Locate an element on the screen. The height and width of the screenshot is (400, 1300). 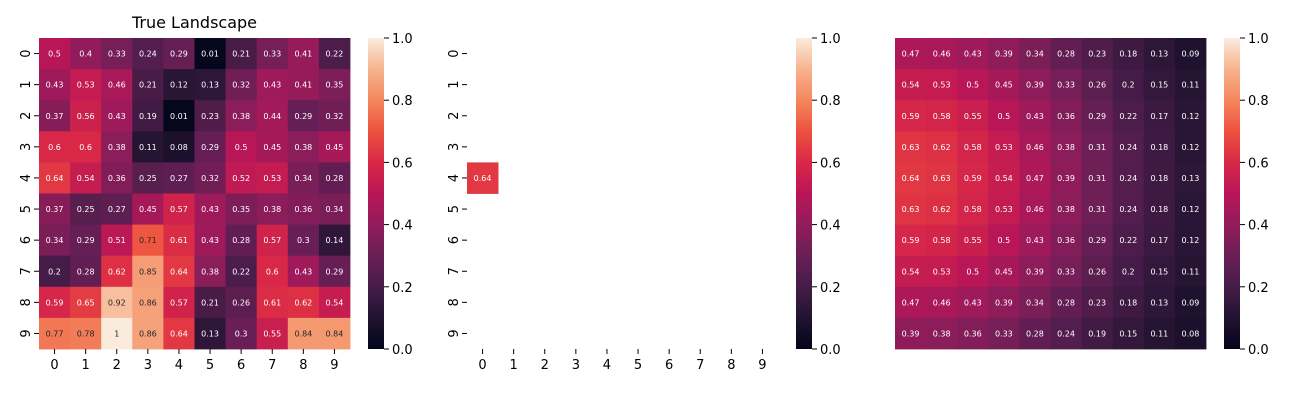
y-tick-label: 9 is located at coordinates (454, 333).